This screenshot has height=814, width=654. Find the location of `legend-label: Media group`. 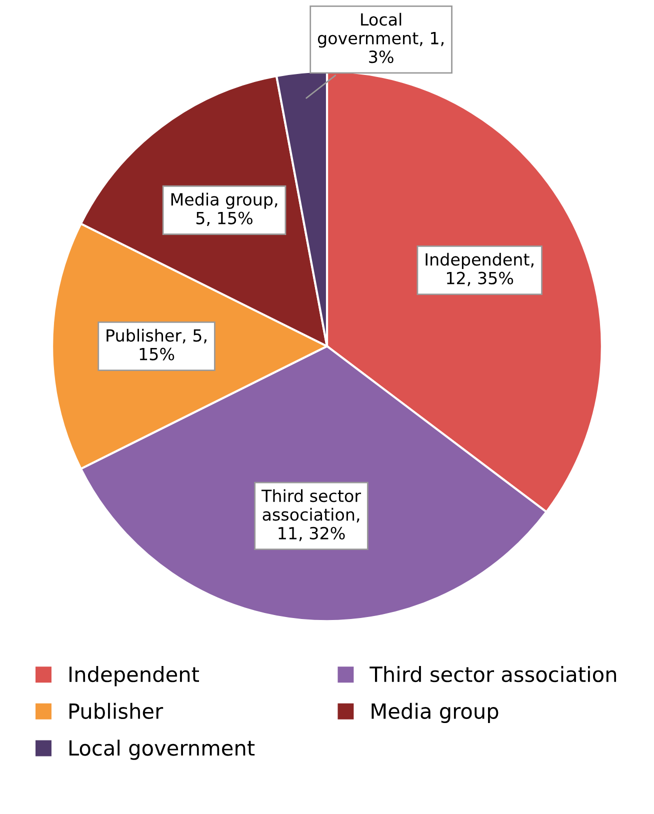

legend-label: Media group is located at coordinates (435, 713).